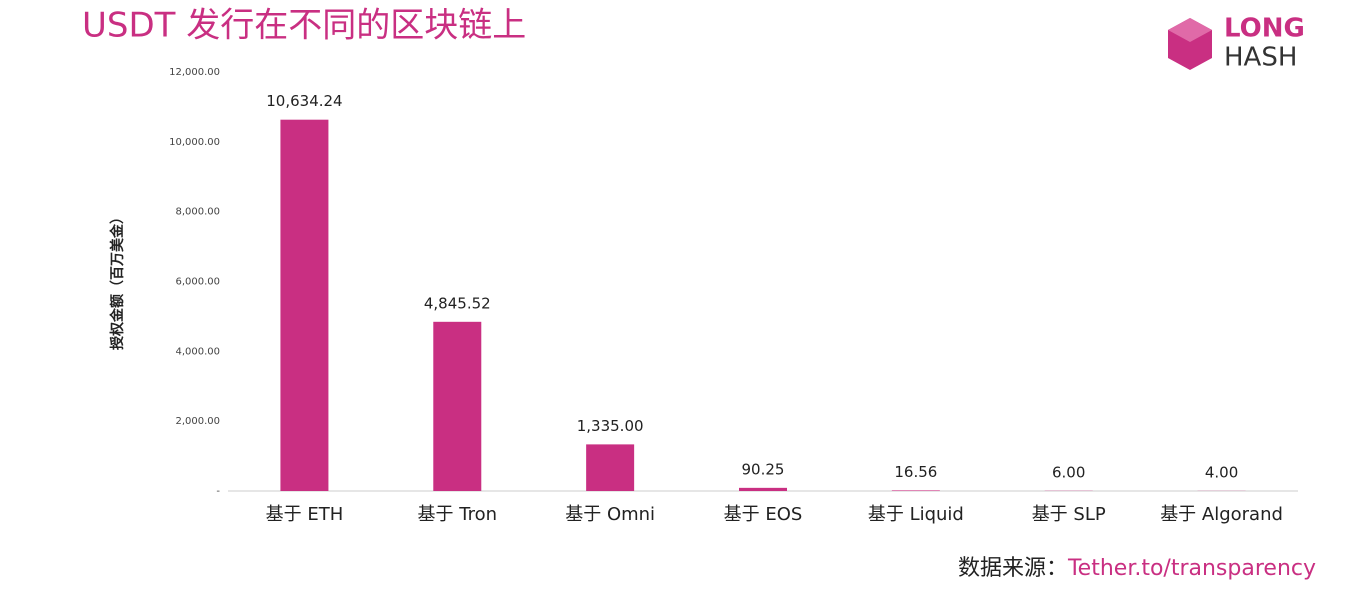  What do you see at coordinates (1221, 514) in the screenshot?
I see `x-tick-label: 基于 Algorand` at bounding box center [1221, 514].